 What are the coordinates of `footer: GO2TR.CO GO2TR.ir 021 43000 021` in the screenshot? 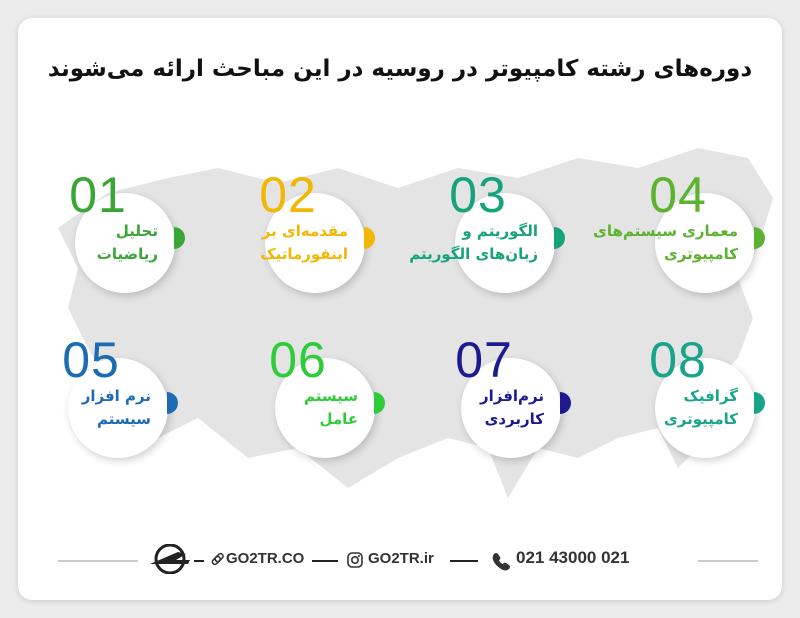 It's located at (400, 559).